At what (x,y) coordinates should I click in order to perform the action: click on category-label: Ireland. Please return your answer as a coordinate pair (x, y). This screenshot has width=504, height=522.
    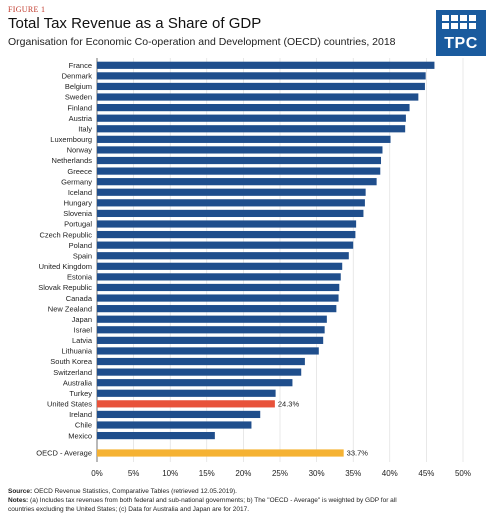
    Looking at the image, I should click on (80, 414).